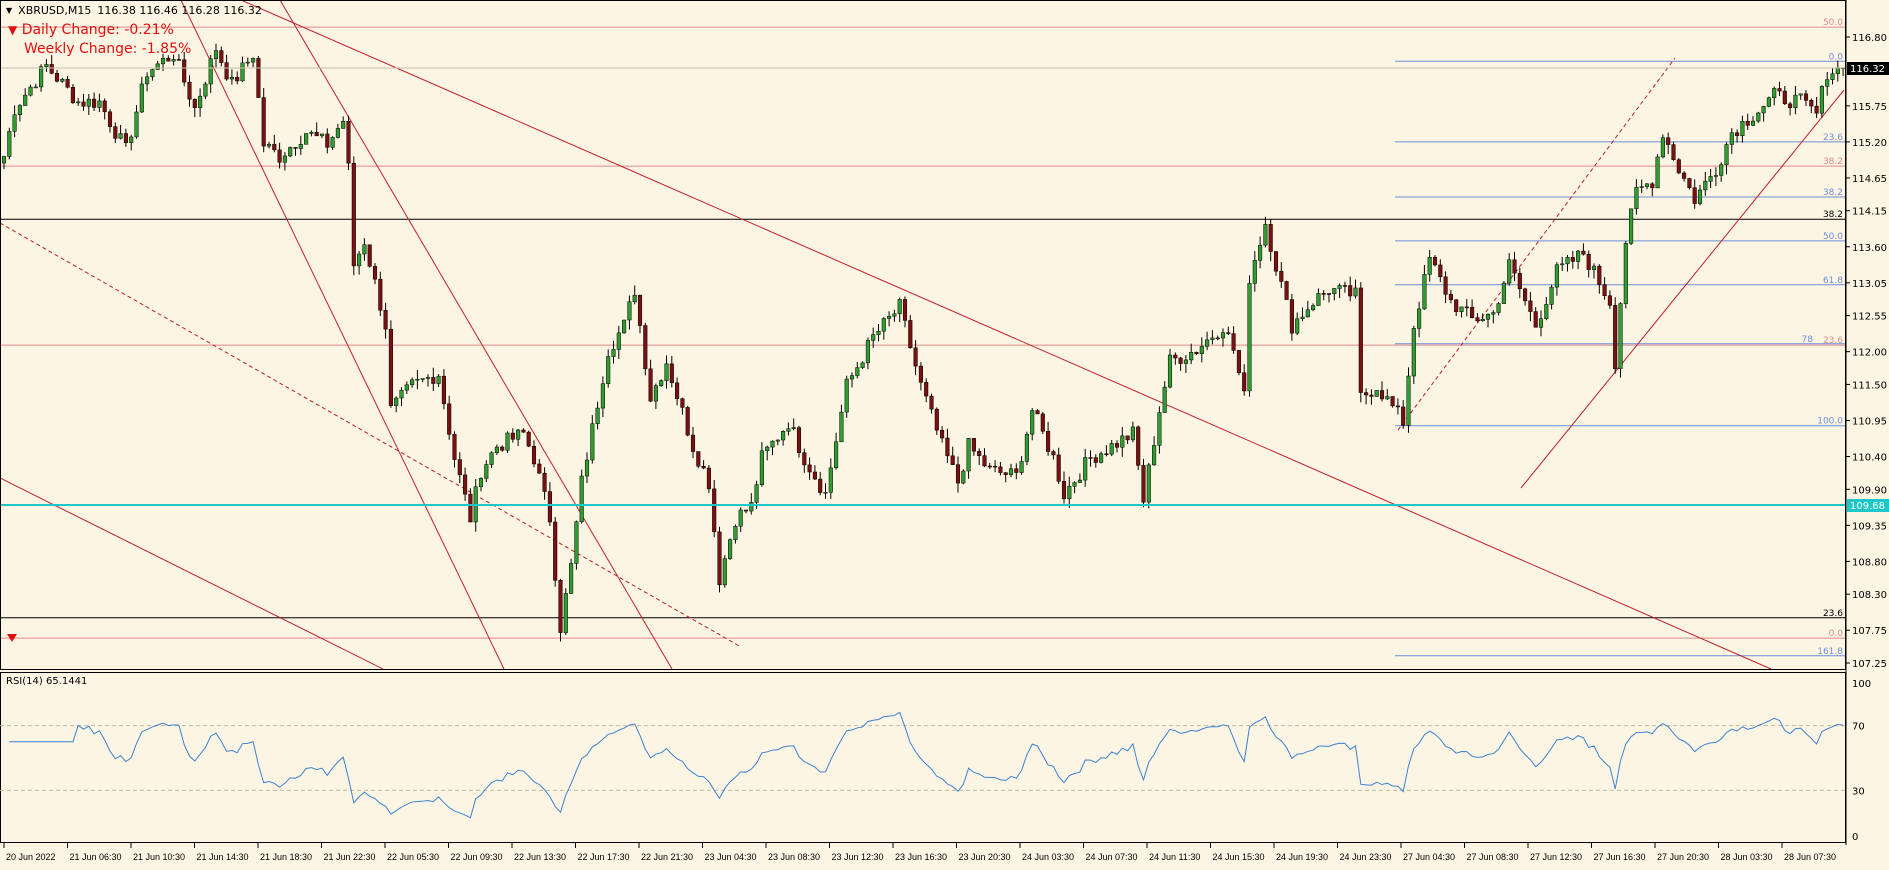 The width and height of the screenshot is (1889, 870). I want to click on time-tick-label: 23 Jun 16:30, so click(921, 857).